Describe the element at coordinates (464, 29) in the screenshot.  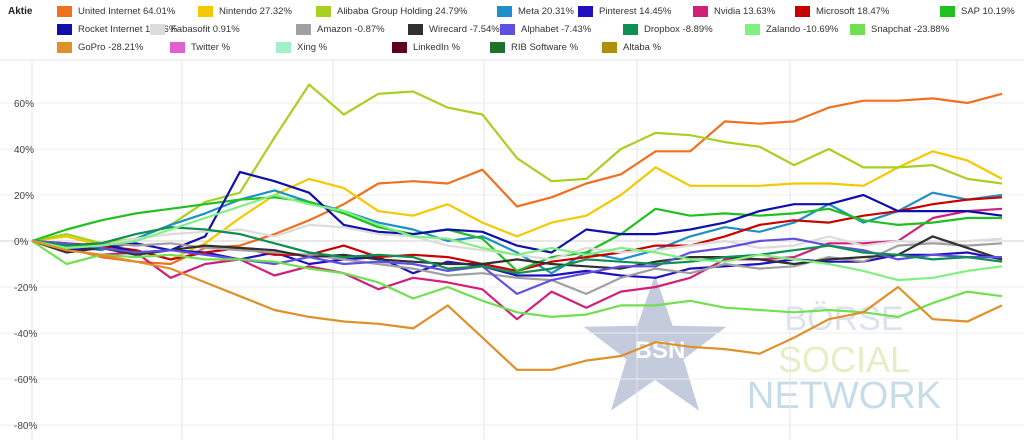
I see `legend-label: Wirecard -7.54%` at that location.